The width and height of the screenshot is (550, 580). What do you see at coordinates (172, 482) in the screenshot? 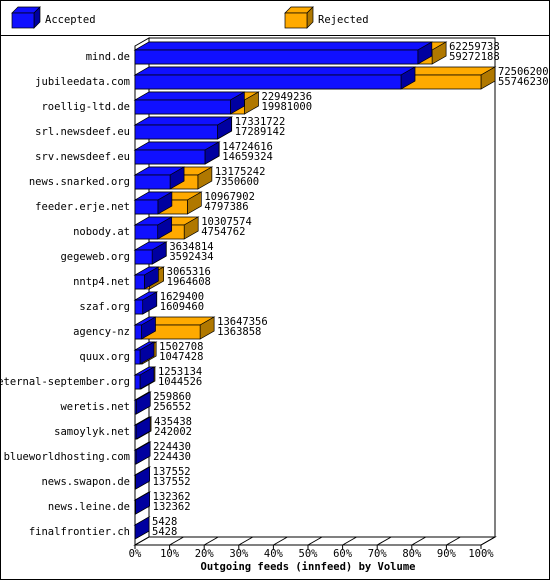
I see `value-label: 137552` at bounding box center [172, 482].